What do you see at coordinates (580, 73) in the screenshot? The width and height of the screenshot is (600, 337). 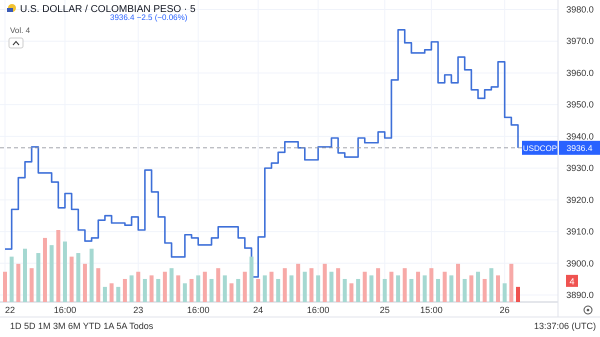 I see `y-tick-label: 3960.0` at bounding box center [580, 73].